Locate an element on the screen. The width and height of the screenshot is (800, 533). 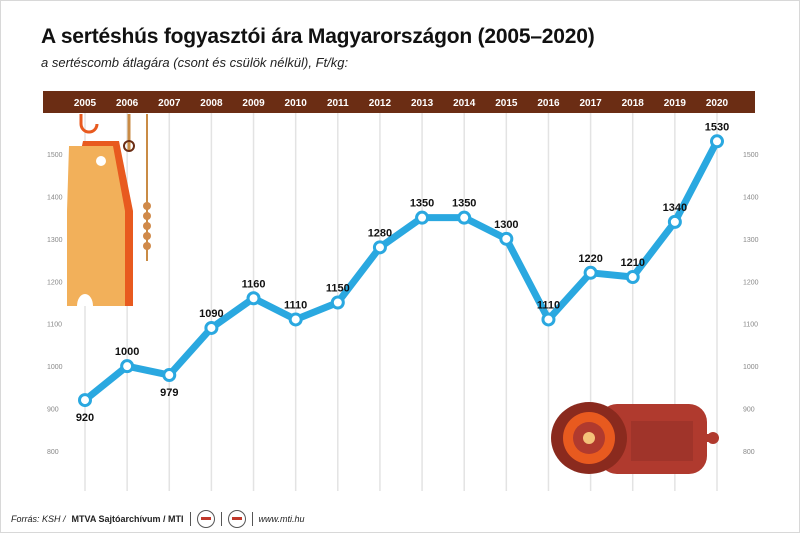
y-tick-label-right: 1300 is located at coordinates (751, 240).